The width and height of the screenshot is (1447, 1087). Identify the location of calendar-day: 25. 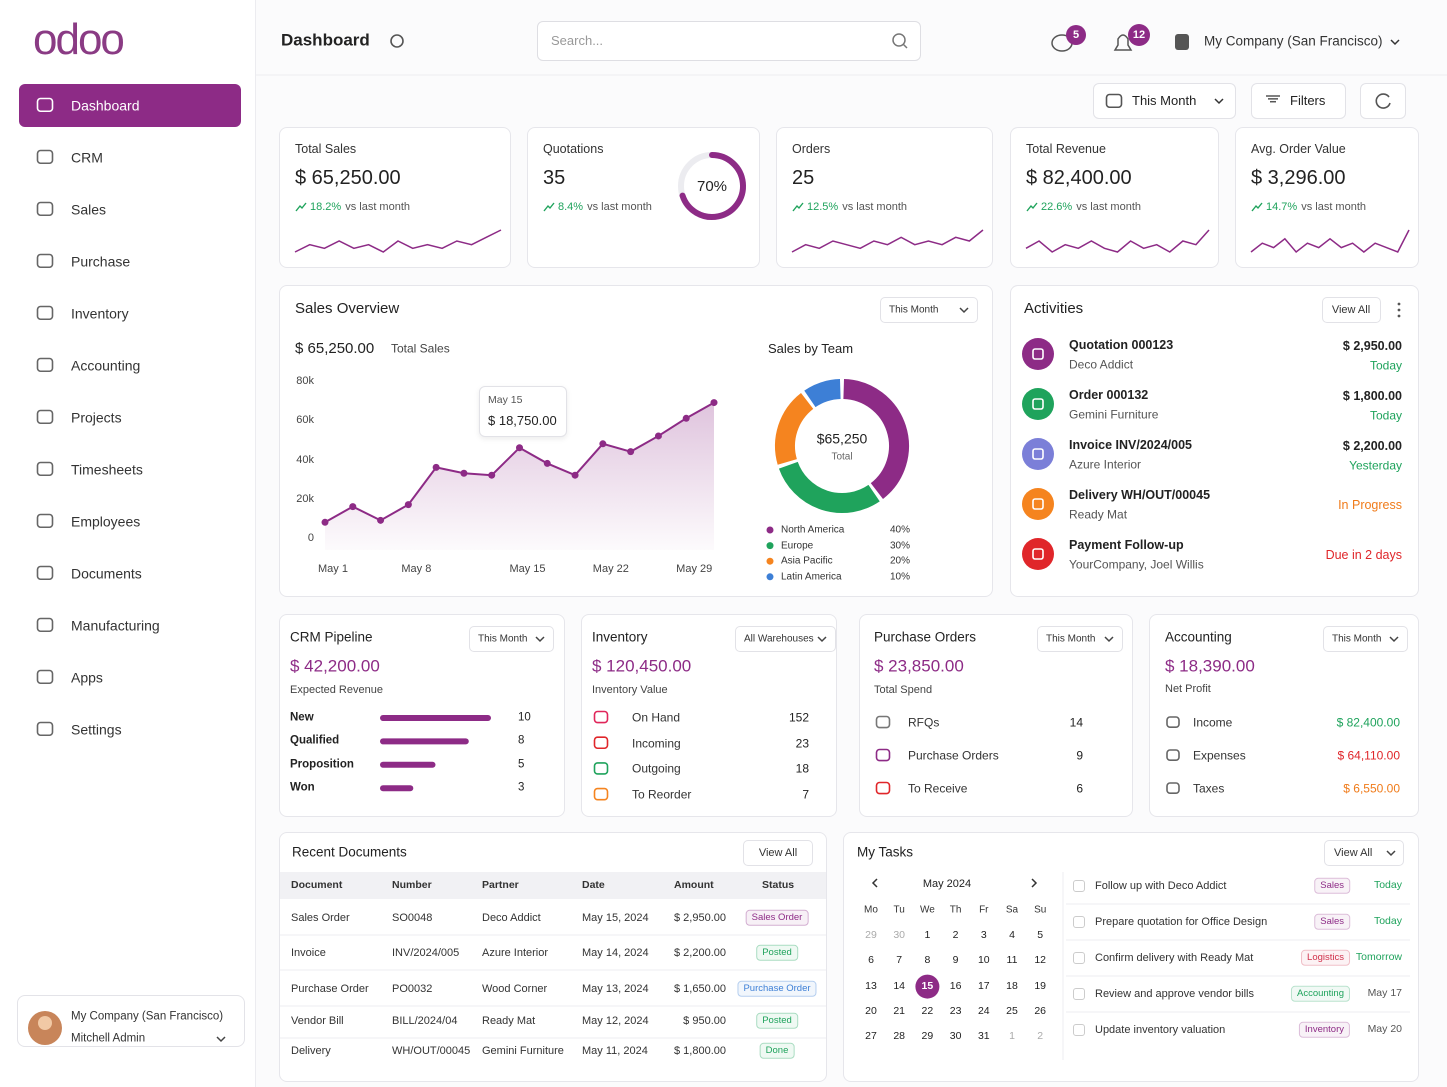
(1012, 1011).